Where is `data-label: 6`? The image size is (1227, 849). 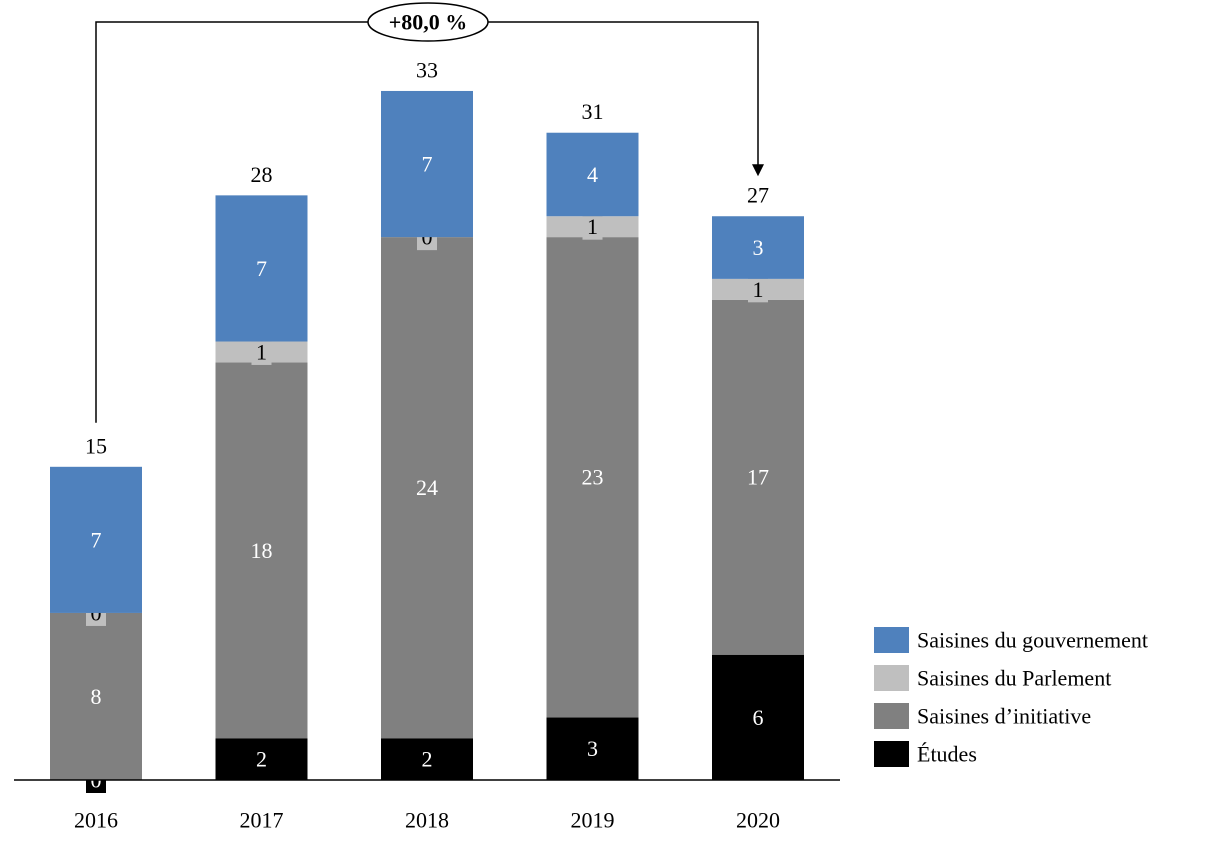 data-label: 6 is located at coordinates (758, 717).